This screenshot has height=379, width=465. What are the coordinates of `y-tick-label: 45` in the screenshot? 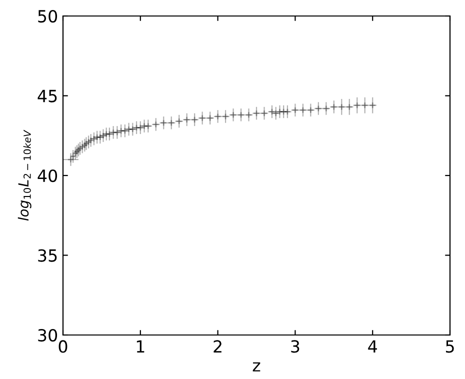 It's located at (47, 96).